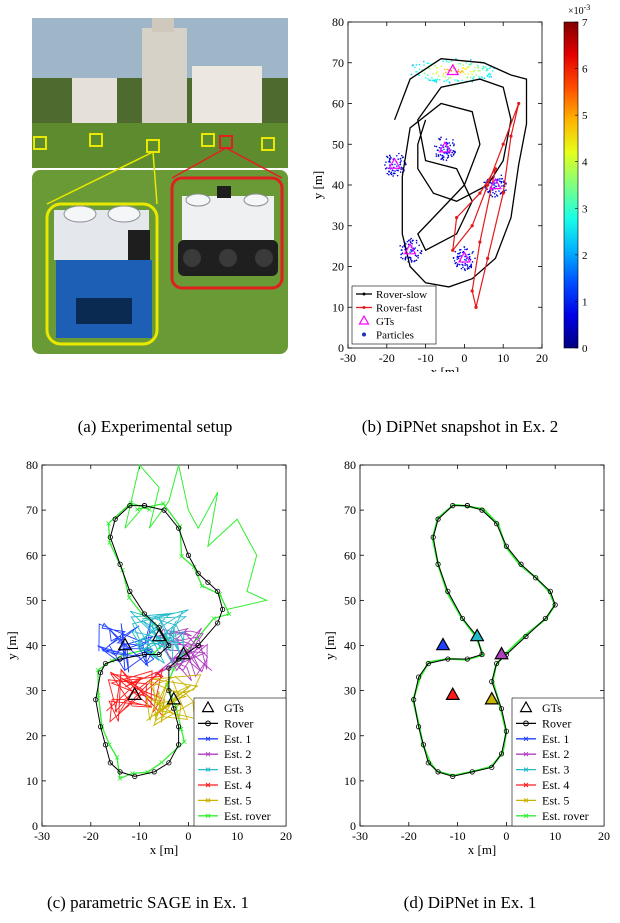  I want to click on colorbar-tick-label: 4, so click(585, 163).